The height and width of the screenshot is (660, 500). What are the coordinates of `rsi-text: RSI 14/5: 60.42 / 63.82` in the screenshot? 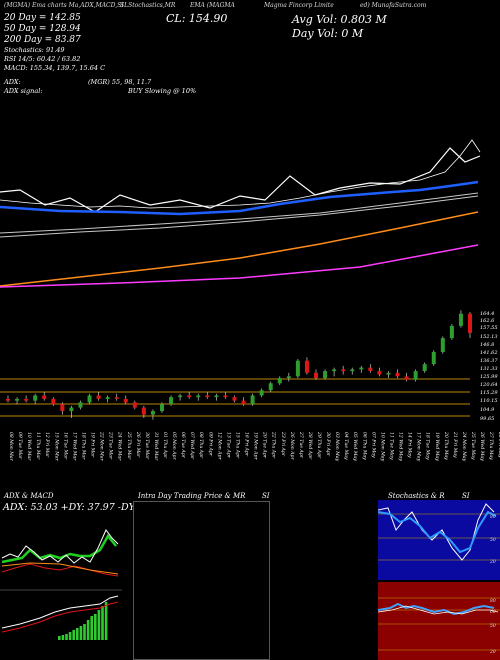 It's located at (42, 59).